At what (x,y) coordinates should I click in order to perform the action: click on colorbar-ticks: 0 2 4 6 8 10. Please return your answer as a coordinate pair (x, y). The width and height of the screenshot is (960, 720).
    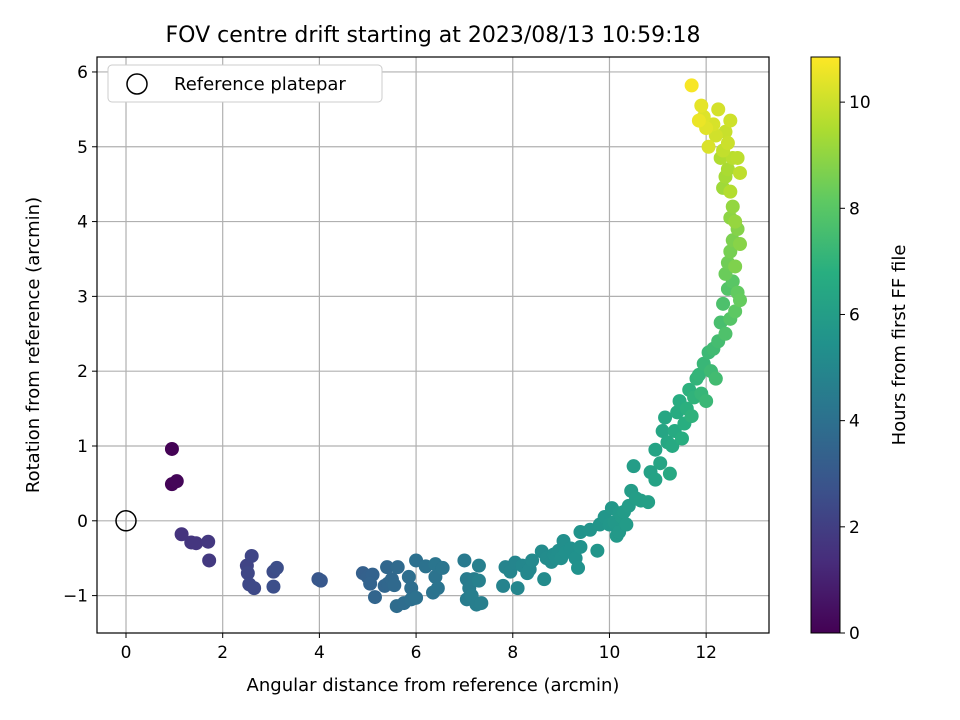
    Looking at the image, I should click on (855, 368).